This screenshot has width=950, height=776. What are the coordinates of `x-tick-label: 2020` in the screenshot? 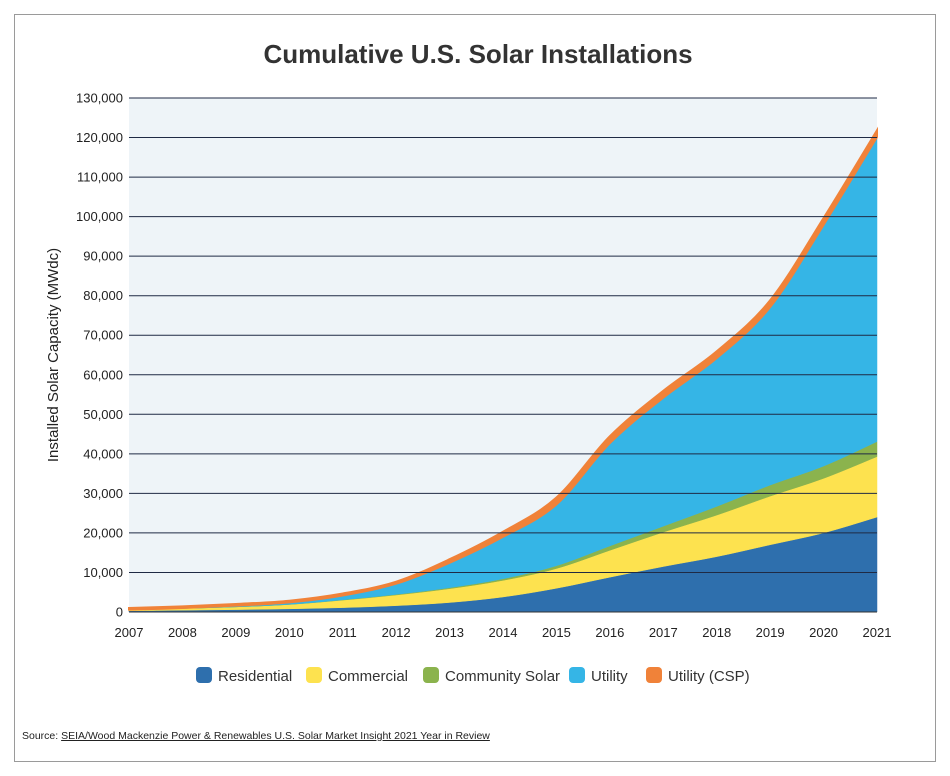 It's located at (823, 632).